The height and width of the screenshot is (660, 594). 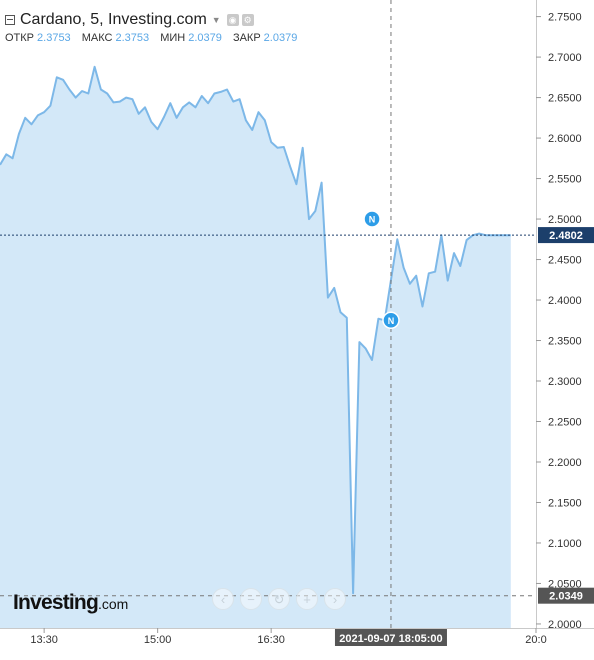 I want to click on crosshair-price-label: 2.0349, so click(x=566, y=597).